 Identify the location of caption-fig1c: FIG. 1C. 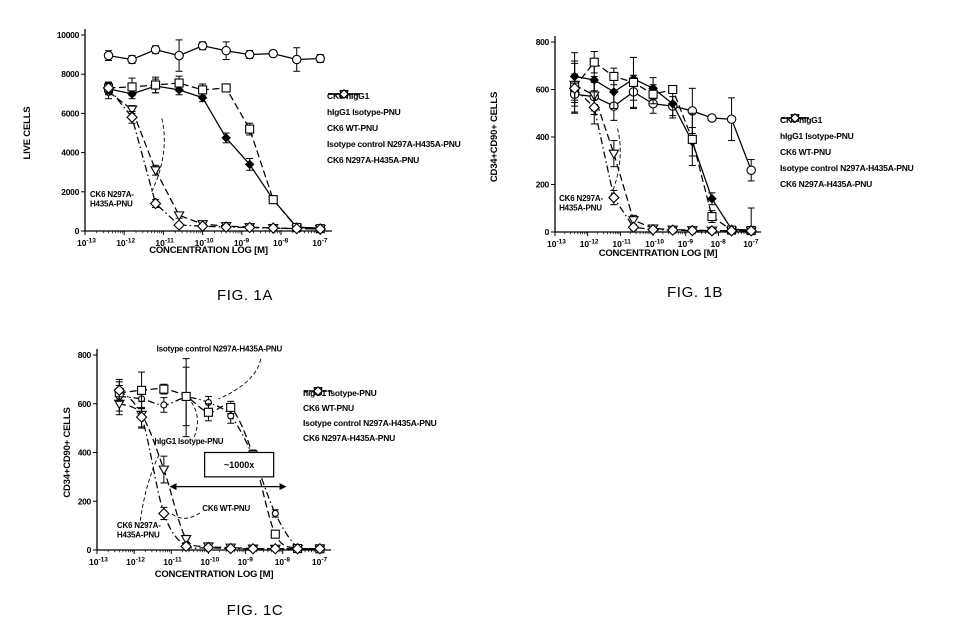
(255, 610).